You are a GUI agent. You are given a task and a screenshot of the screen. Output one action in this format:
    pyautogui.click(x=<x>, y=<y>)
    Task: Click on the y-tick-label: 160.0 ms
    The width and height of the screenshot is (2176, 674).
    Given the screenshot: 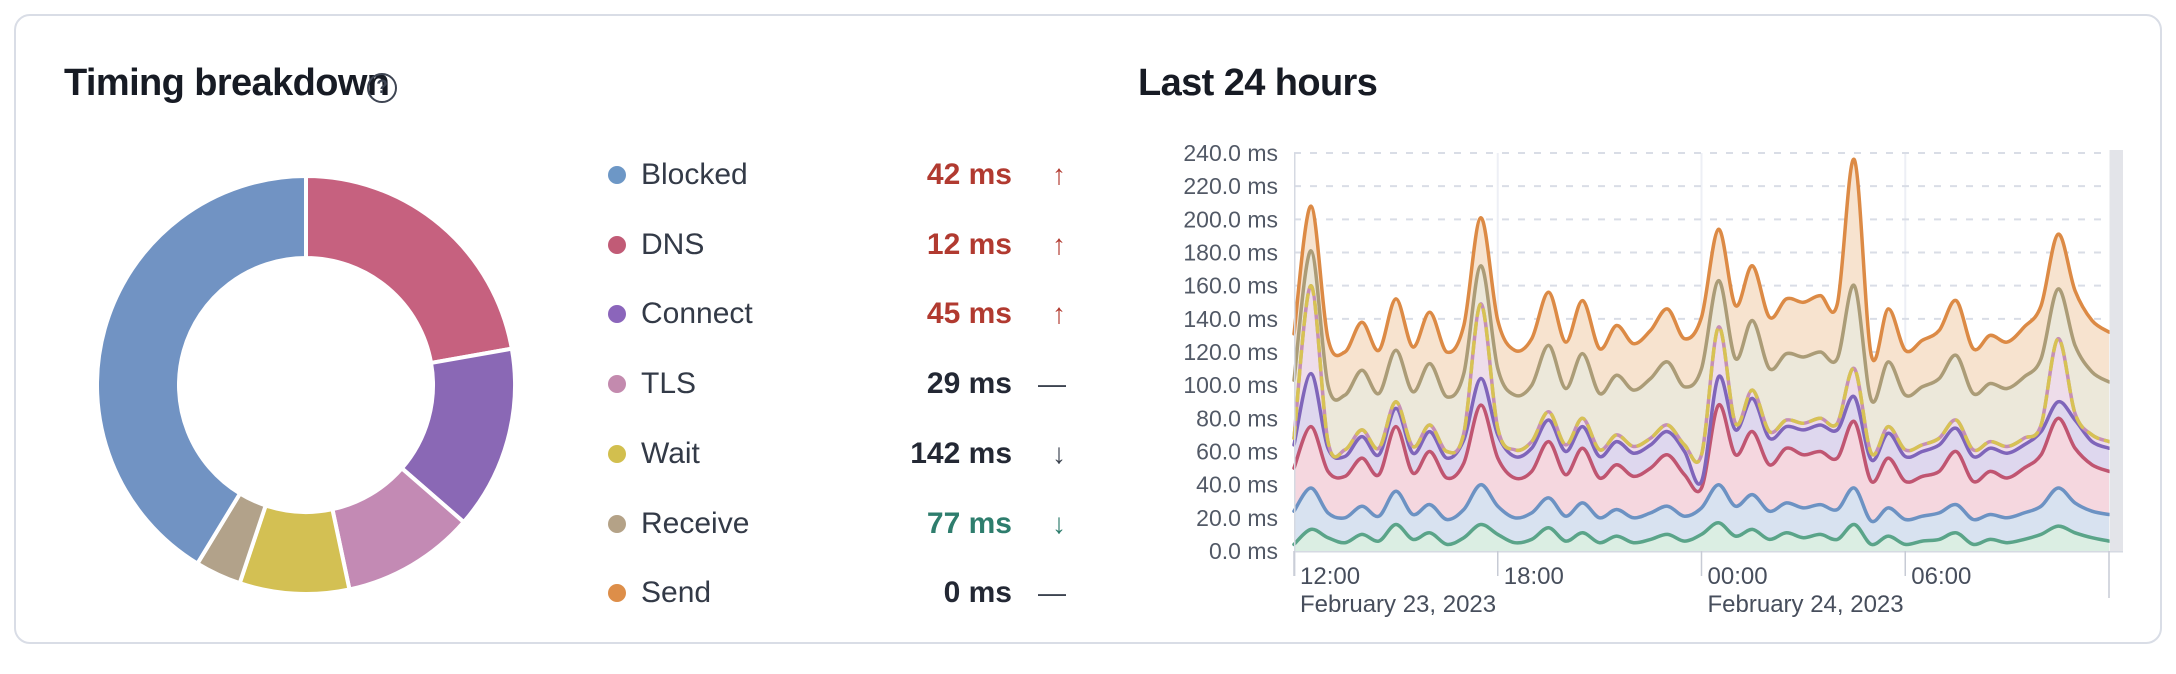 What is the action you would take?
    pyautogui.click(x=1230, y=286)
    